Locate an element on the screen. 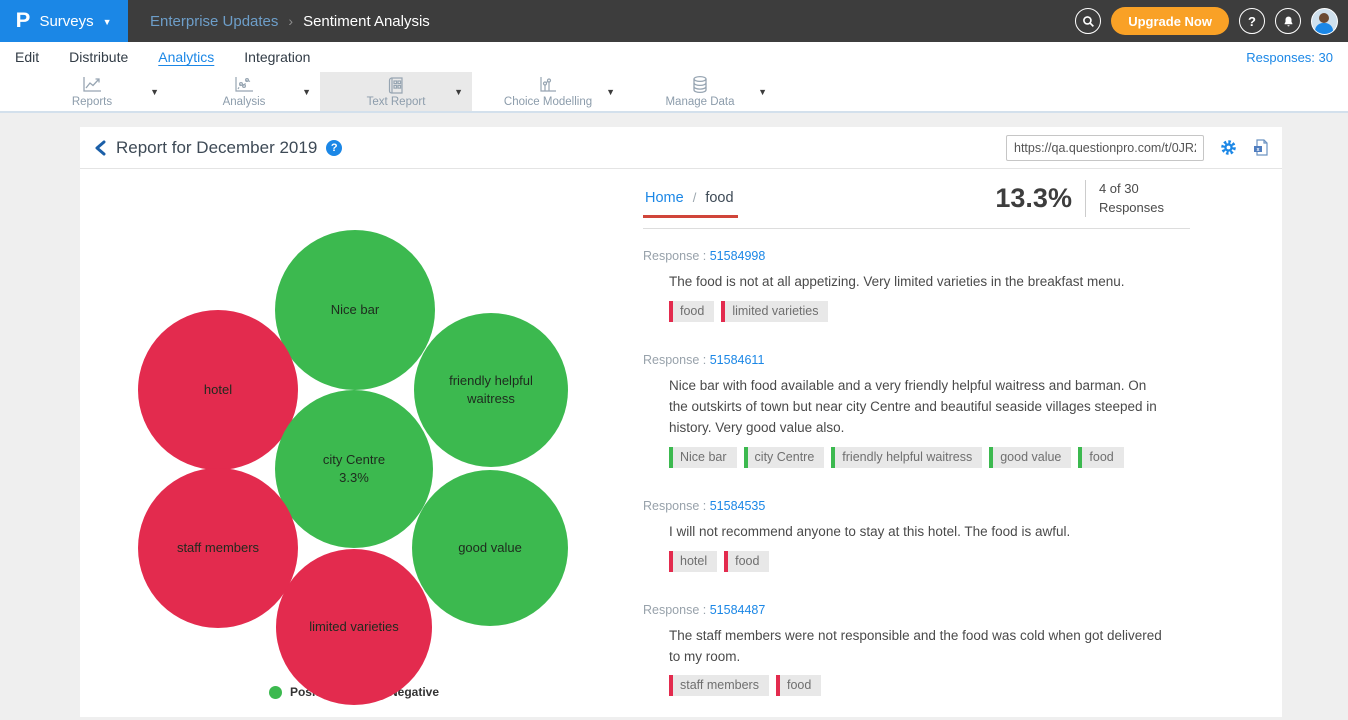 This screenshot has height=720, width=1348. toolbar-item-label: Analysis is located at coordinates (244, 101).